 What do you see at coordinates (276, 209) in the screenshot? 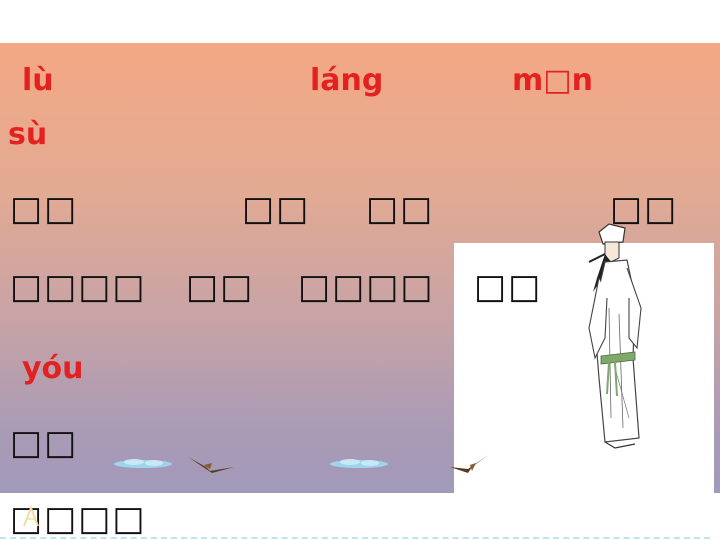
I see `word-1-2: □□` at bounding box center [276, 209].